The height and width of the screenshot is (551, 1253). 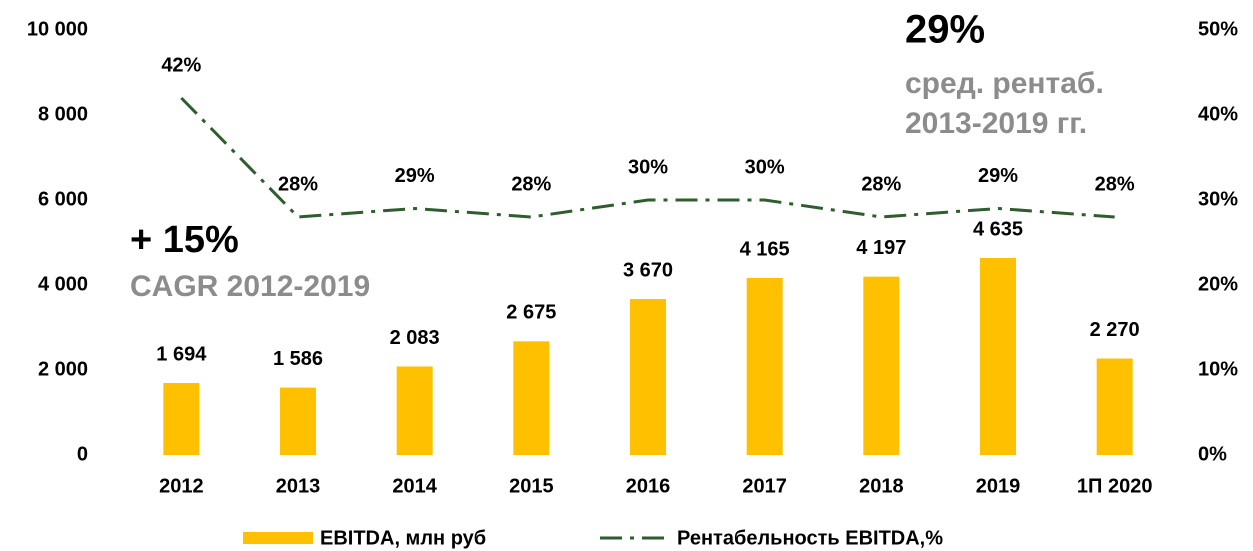 I want to click on data-label: 2 270, so click(x=1115, y=330).